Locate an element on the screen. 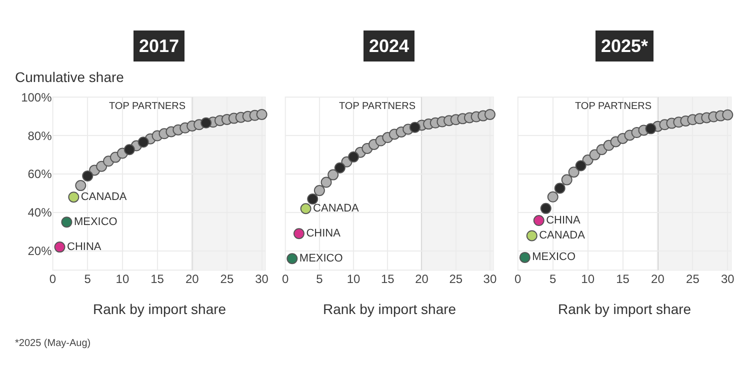 The height and width of the screenshot is (375, 750). y-axis-title: Cumulative share is located at coordinates (69, 77).